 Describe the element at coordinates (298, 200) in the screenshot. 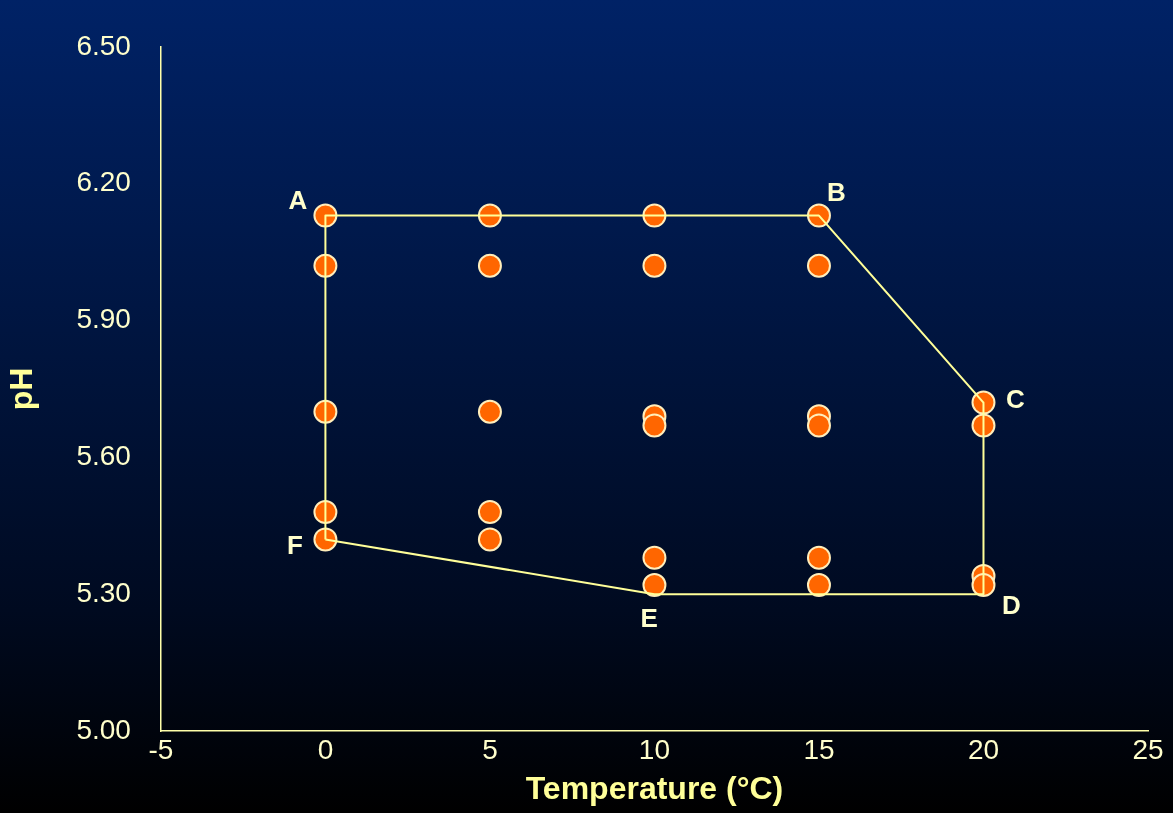

I see `annotation: A` at that location.